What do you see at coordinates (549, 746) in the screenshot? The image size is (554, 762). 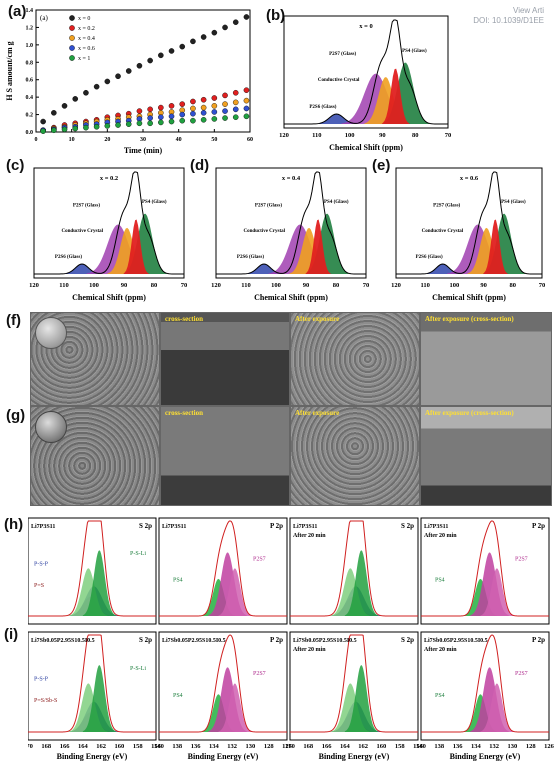 I see `xps-tick-label: 126` at bounding box center [549, 746].